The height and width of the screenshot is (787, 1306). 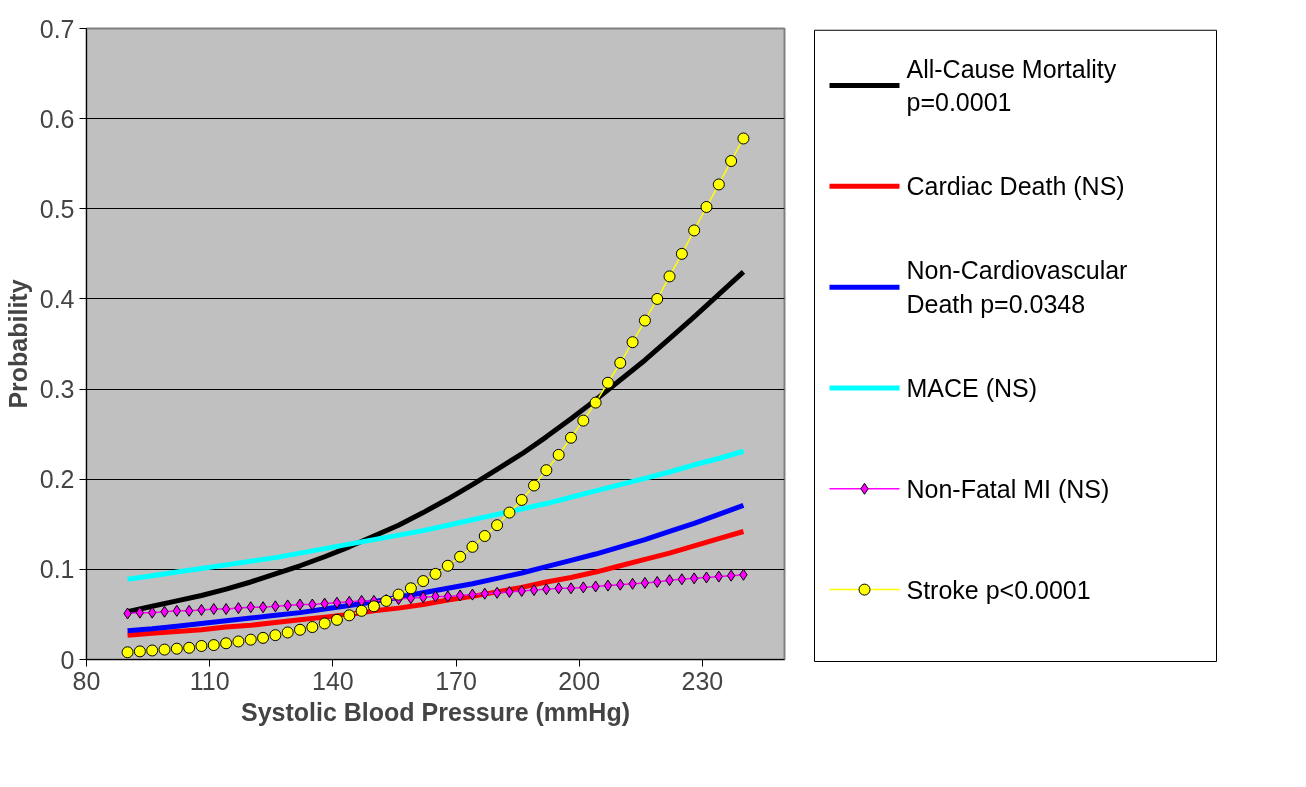 I want to click on y-tick-label: 0.7, so click(x=57, y=28).